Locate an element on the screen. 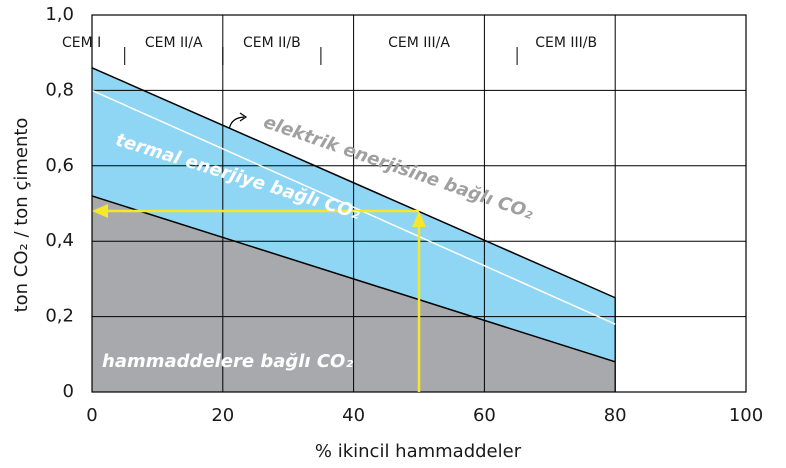 The width and height of the screenshot is (786, 468). x-tick-label: 100 is located at coordinates (746, 415).